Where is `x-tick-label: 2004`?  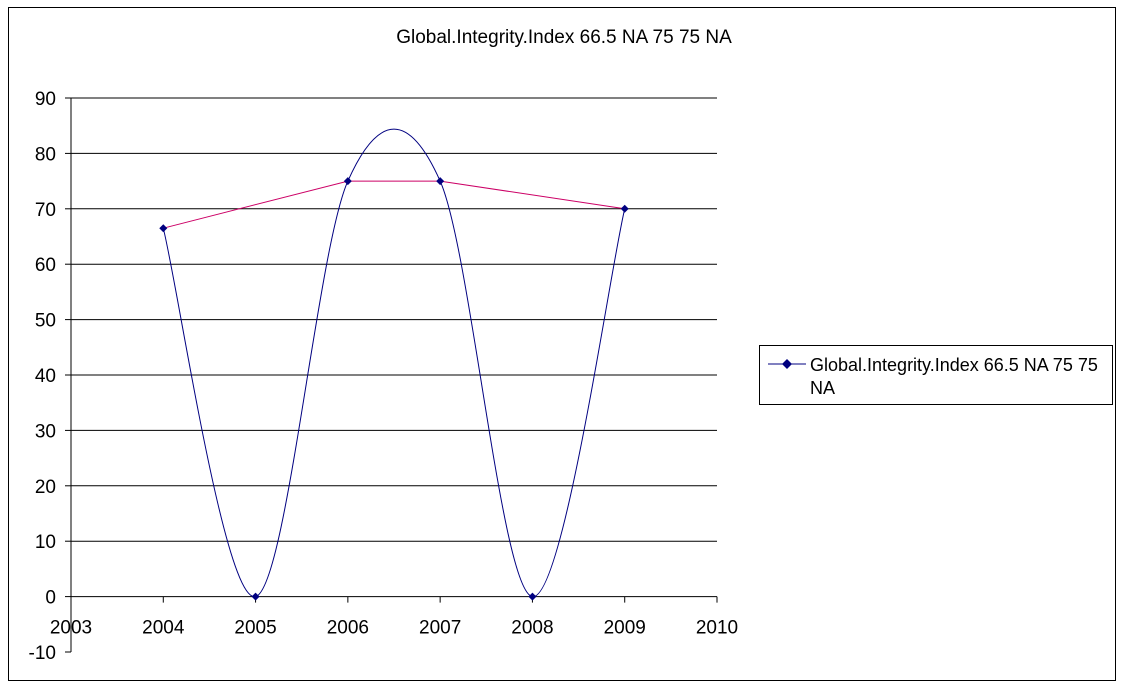 x-tick-label: 2004 is located at coordinates (163, 628).